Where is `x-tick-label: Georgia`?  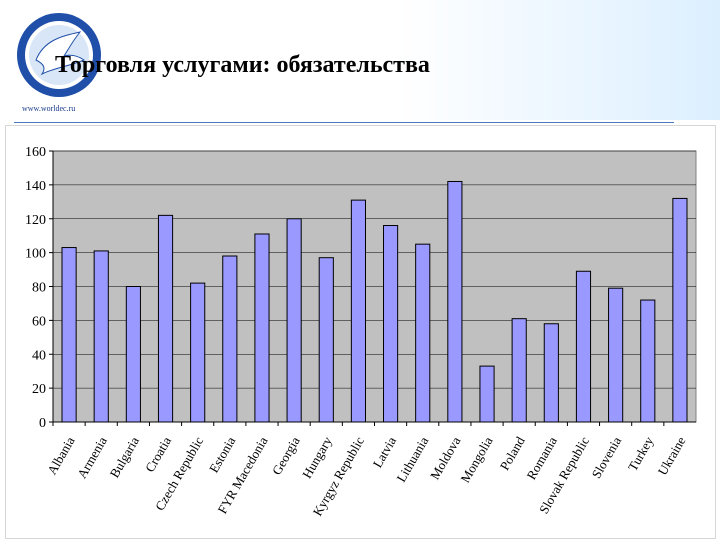
x-tick-label: Georgia is located at coordinates (286, 456).